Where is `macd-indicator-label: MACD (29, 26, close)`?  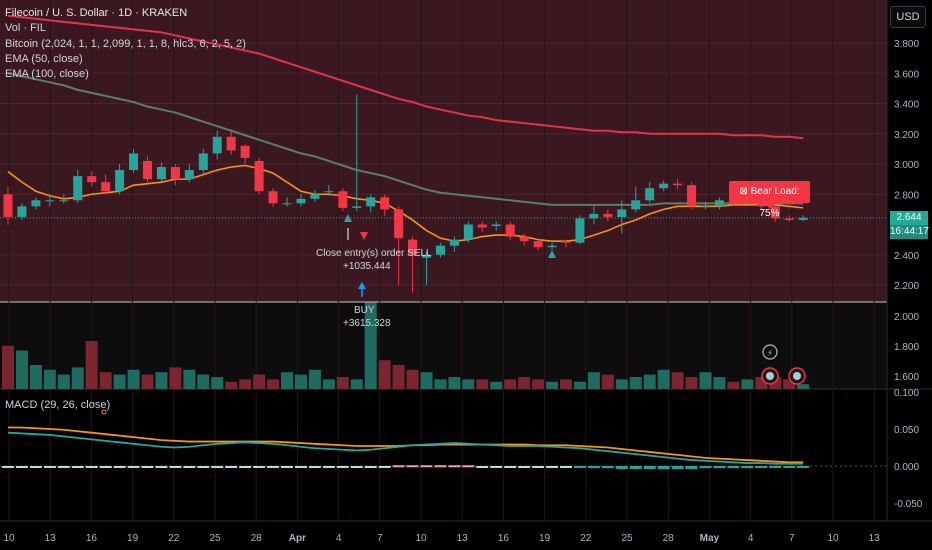 macd-indicator-label: MACD (29, 26, close) is located at coordinates (58, 405).